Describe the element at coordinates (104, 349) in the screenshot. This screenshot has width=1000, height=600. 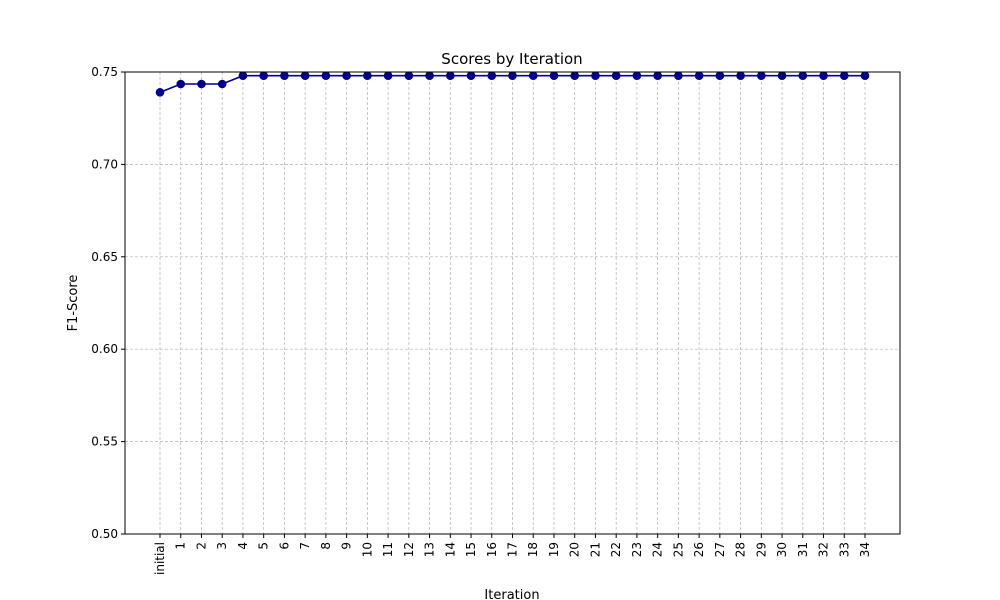
I see `y-tick-label: 0.60` at that location.